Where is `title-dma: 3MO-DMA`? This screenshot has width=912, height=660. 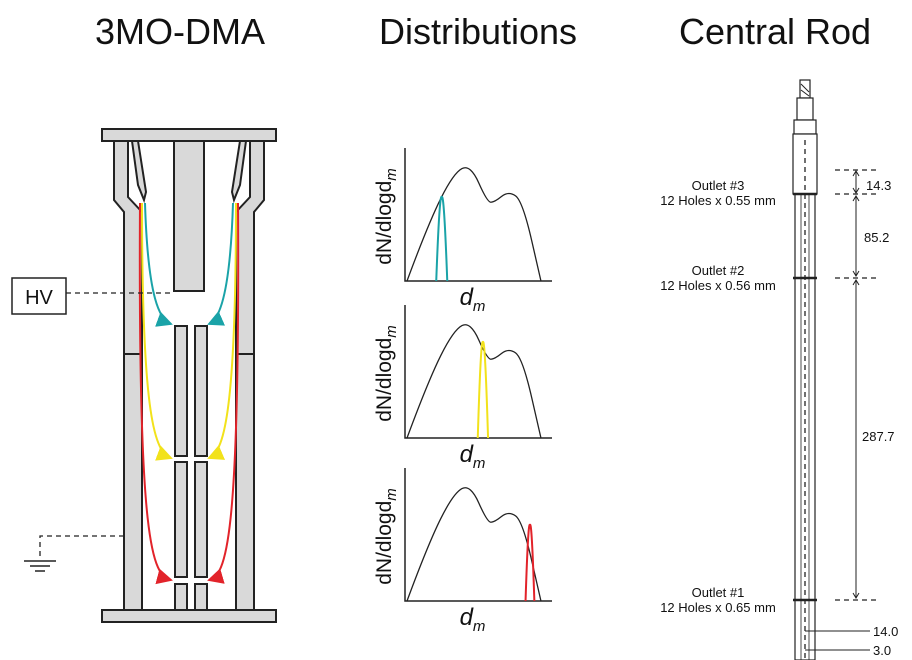 title-dma: 3MO-DMA is located at coordinates (180, 31).